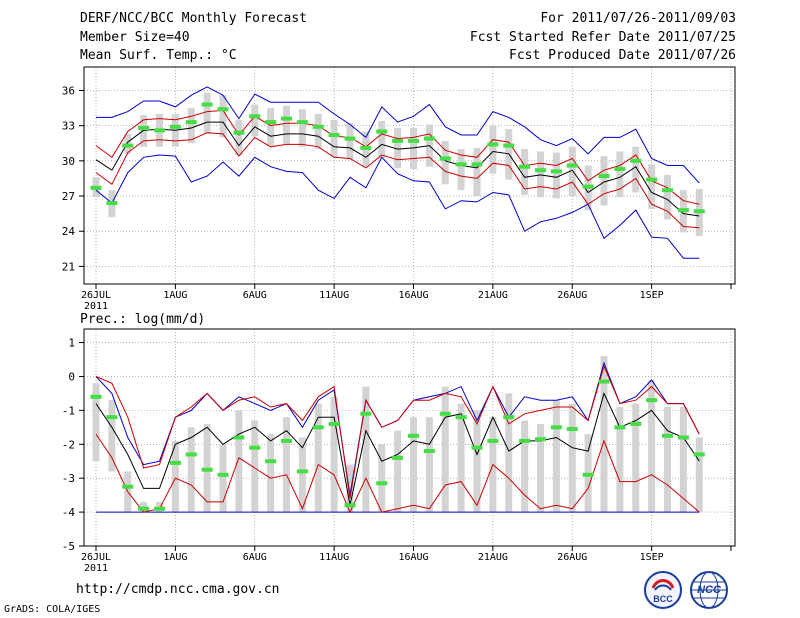 Image resolution: width=800 pixels, height=618 pixels. What do you see at coordinates (96, 568) in the screenshot?
I see `prec-xtick-year: 2011` at bounding box center [96, 568].